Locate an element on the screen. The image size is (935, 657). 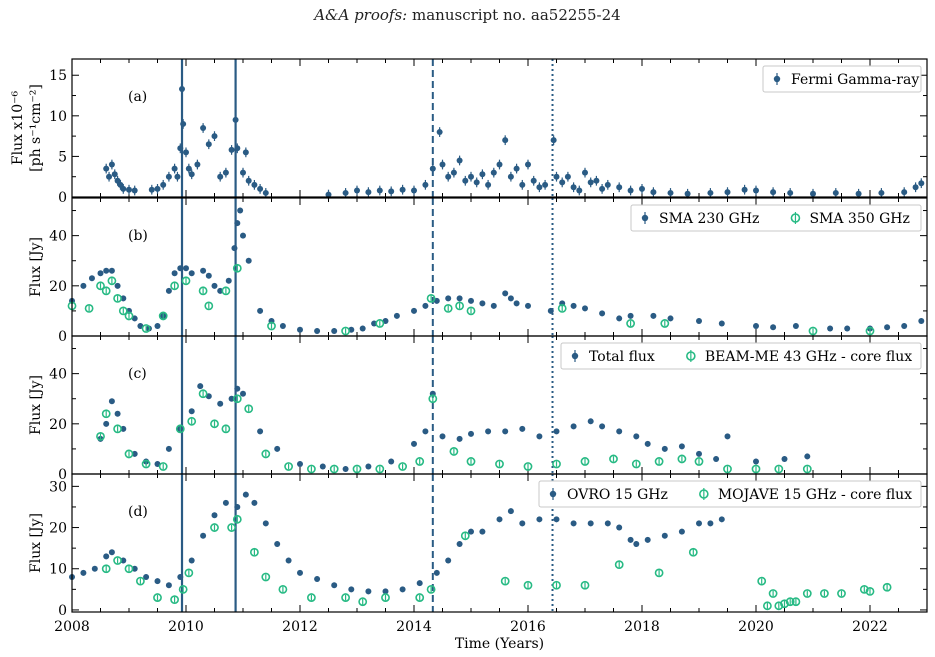
x-tick-label: 2010 is located at coordinates (186, 627).